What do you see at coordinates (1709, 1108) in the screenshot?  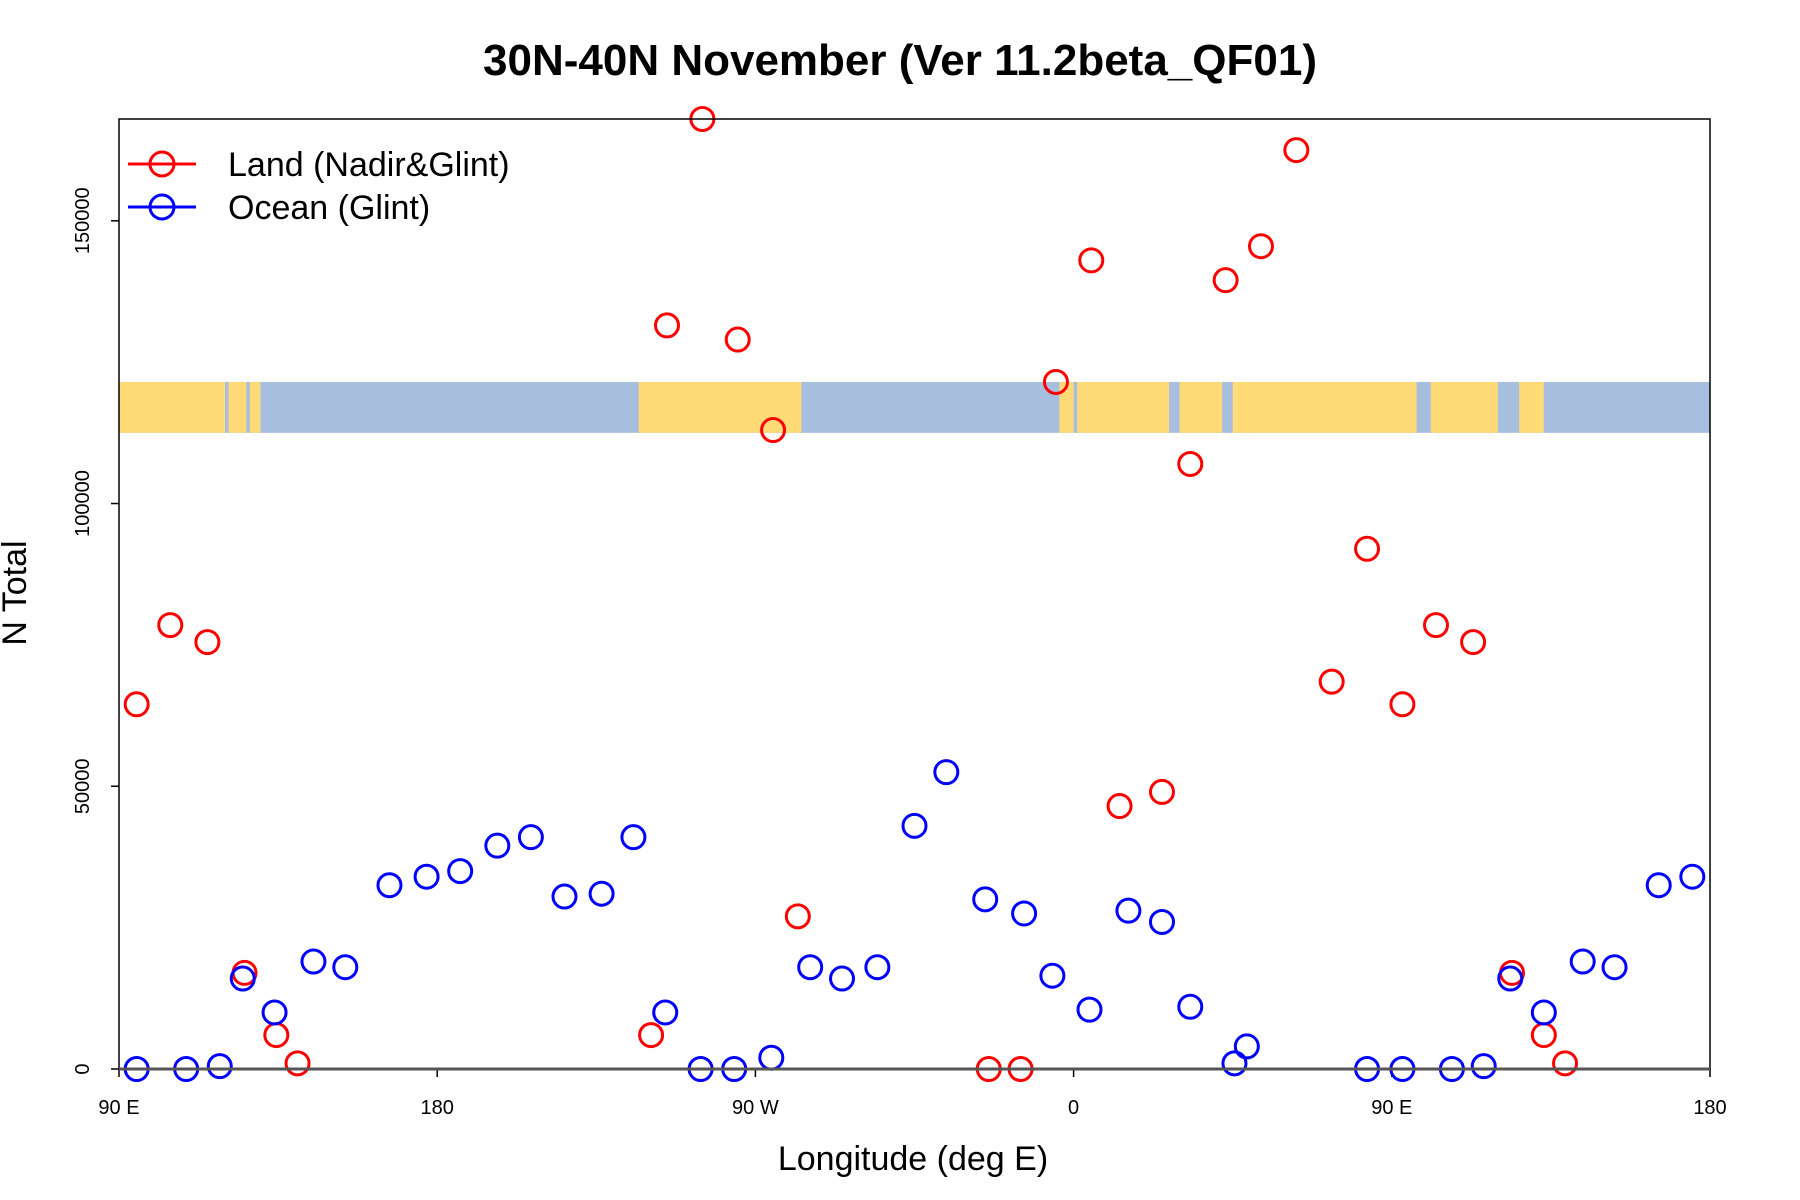 I see `x-tick-label-5: 180` at bounding box center [1709, 1108].